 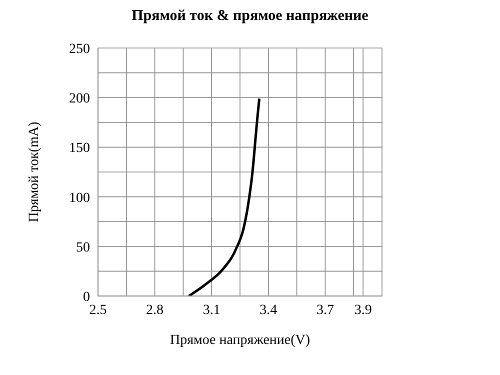 What do you see at coordinates (79, 148) in the screenshot?
I see `y-tick-label: 150` at bounding box center [79, 148].